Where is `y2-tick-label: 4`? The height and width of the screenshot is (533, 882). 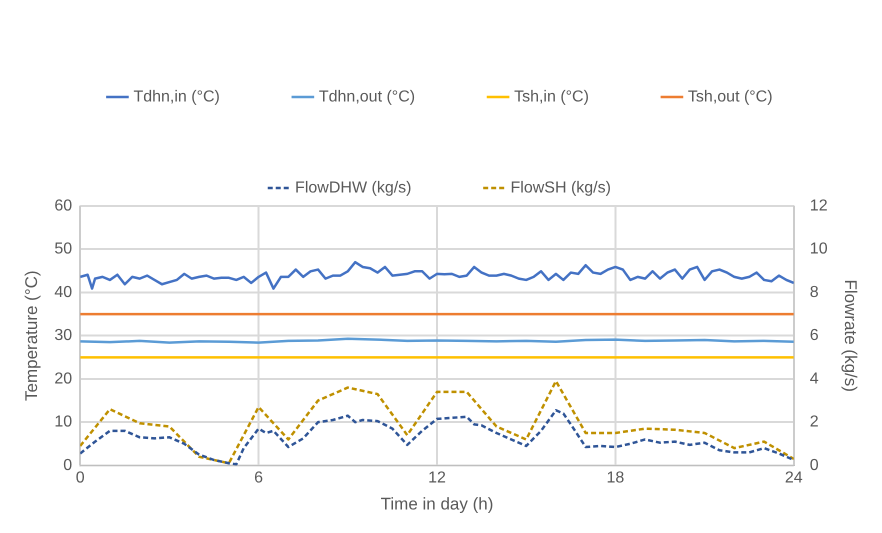 y2-tick-label: 4 is located at coordinates (814, 379).